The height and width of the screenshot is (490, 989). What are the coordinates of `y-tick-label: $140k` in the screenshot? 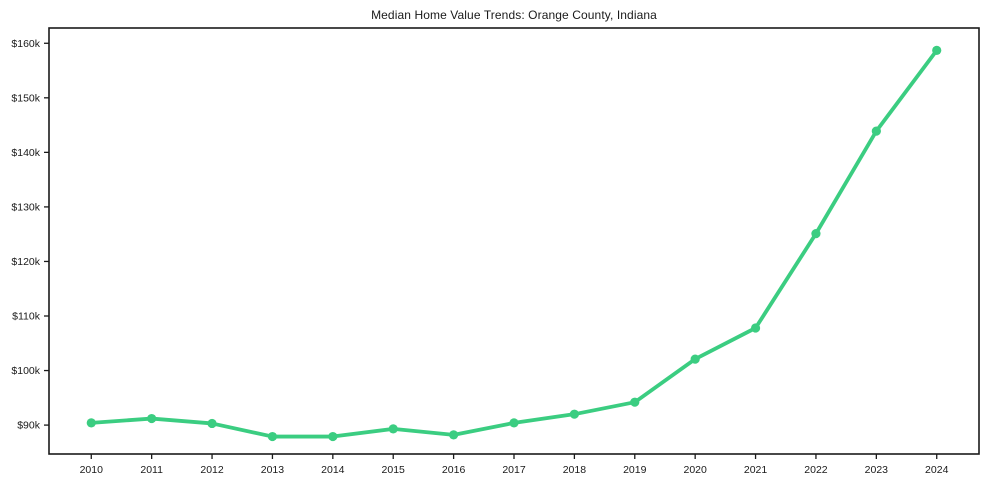 It's located at (25, 153).